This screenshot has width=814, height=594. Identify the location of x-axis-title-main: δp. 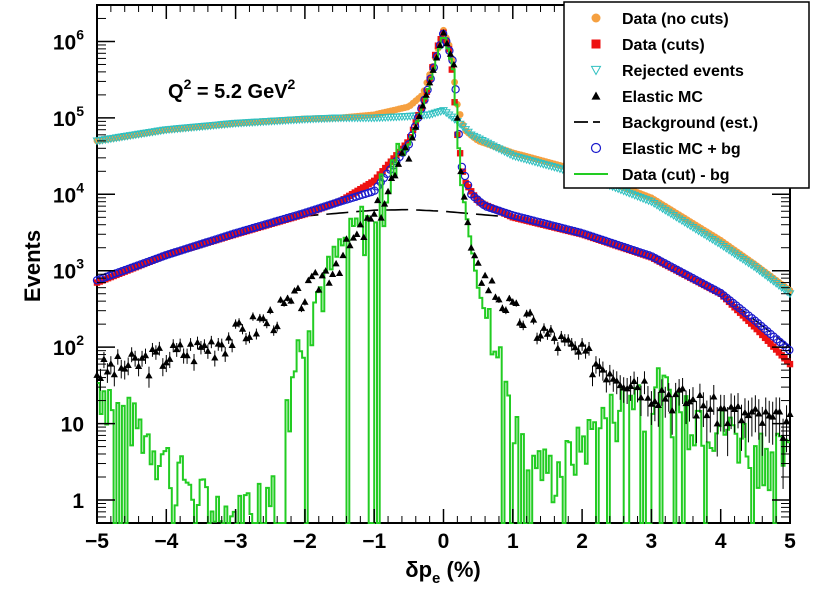
(418, 569).